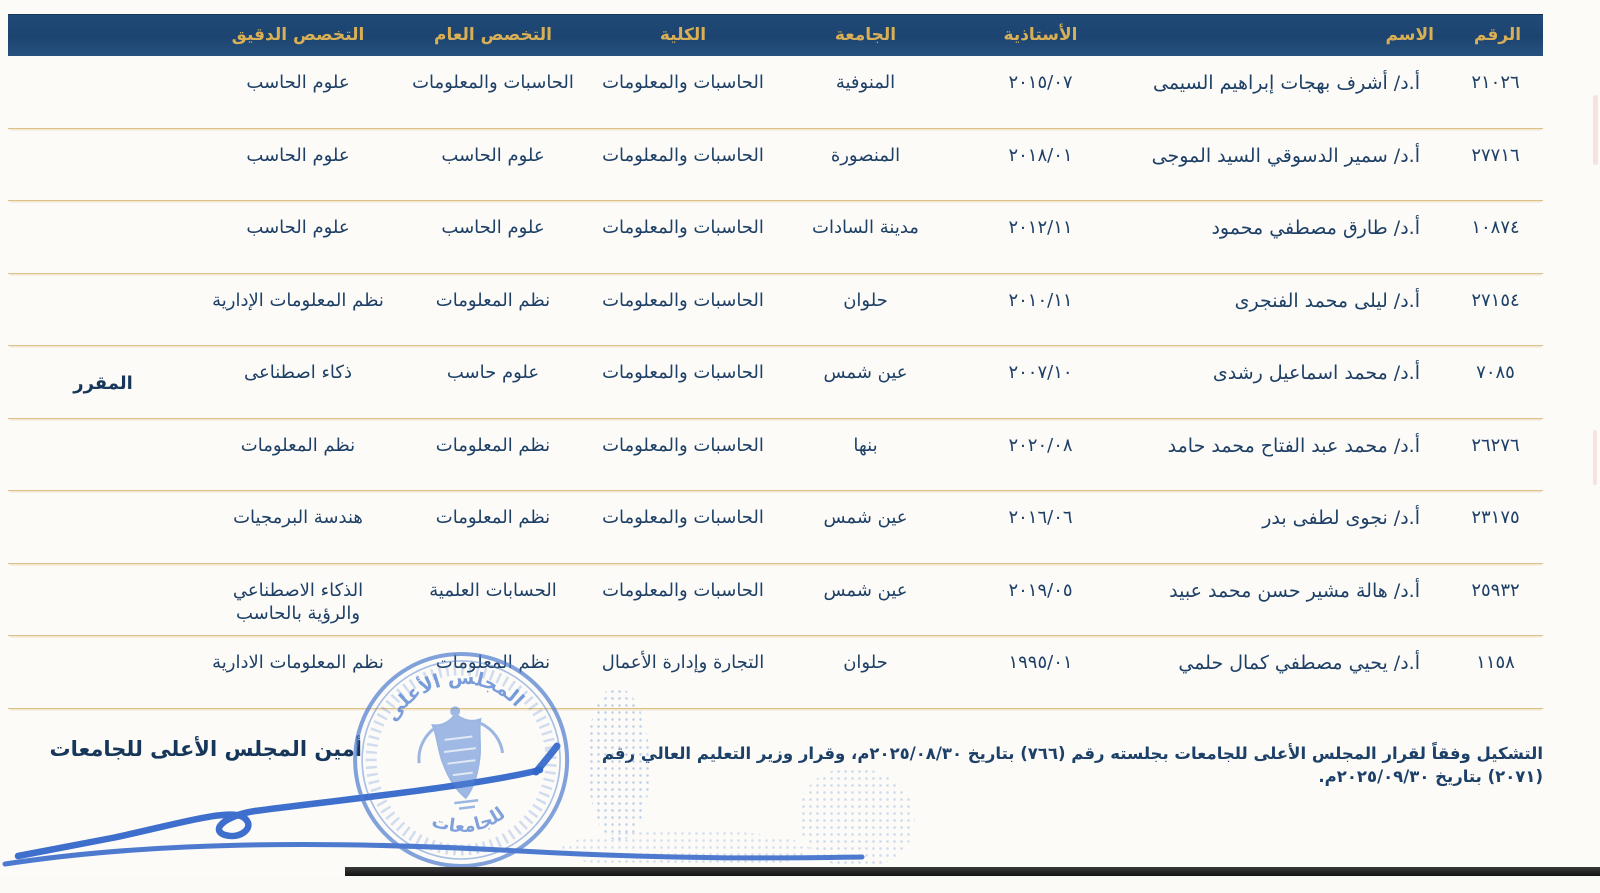 The width and height of the screenshot is (1600, 893). Describe the element at coordinates (1409, 35) in the screenshot. I see `header-name: الاسم` at that location.